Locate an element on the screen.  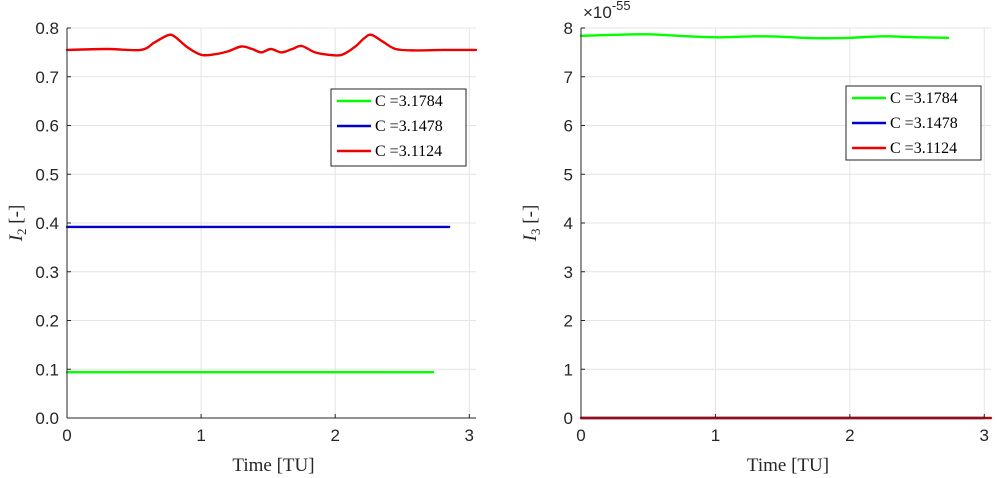
y-exponent-power: -55 is located at coordinates (621, 6).